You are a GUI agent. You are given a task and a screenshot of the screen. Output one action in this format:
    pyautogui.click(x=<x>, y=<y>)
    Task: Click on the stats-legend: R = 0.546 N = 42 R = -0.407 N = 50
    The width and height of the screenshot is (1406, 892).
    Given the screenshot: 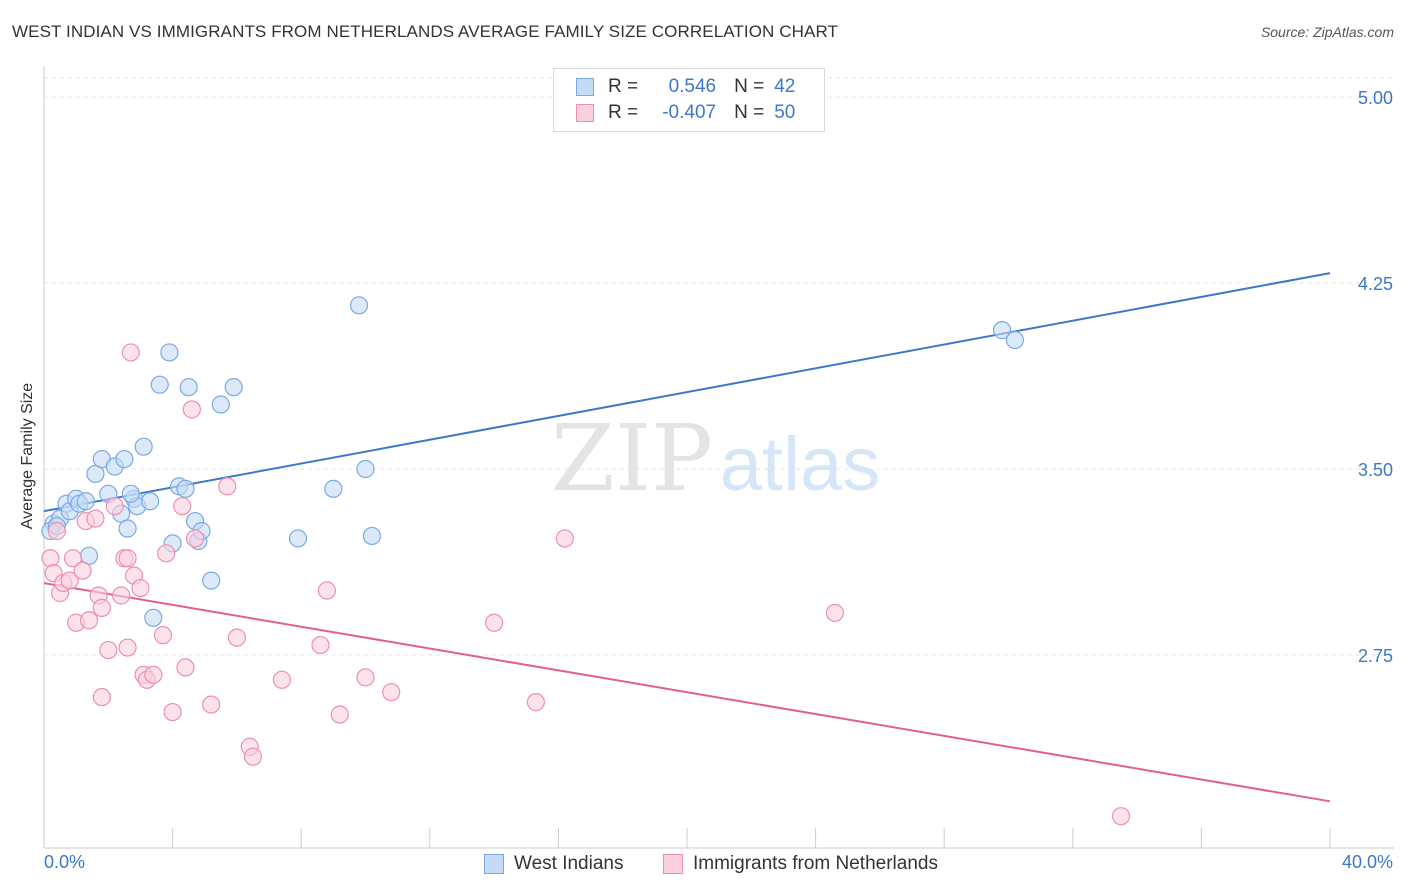 What is the action you would take?
    pyautogui.click(x=689, y=100)
    